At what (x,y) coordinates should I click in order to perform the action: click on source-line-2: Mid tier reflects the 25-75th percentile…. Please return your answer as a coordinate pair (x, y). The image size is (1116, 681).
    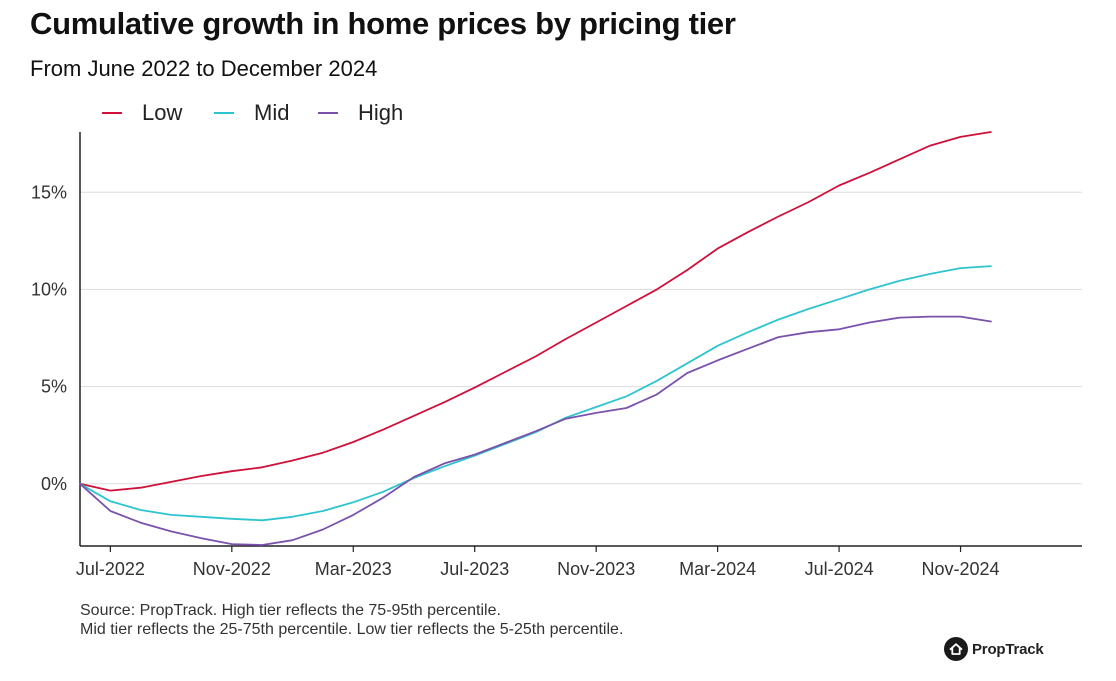
    Looking at the image, I should click on (352, 629).